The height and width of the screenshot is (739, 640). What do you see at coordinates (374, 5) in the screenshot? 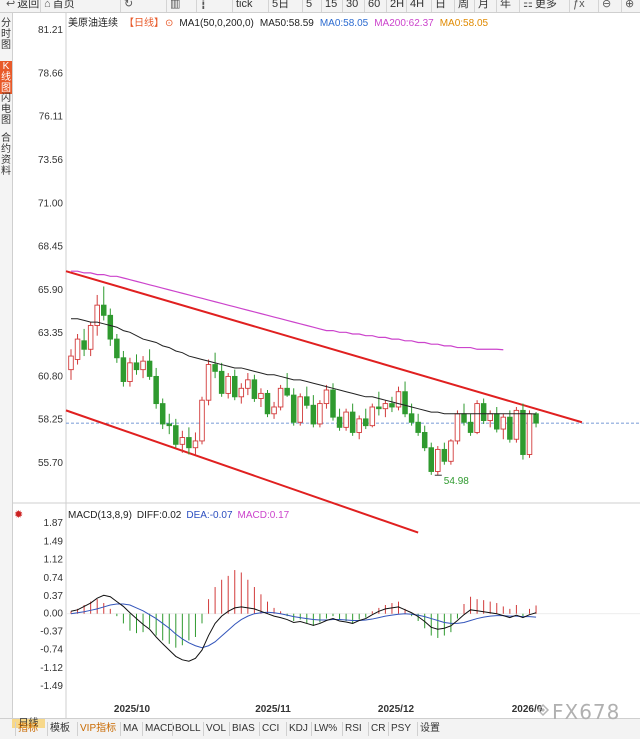
I see `period-60-button: 60` at bounding box center [374, 5].